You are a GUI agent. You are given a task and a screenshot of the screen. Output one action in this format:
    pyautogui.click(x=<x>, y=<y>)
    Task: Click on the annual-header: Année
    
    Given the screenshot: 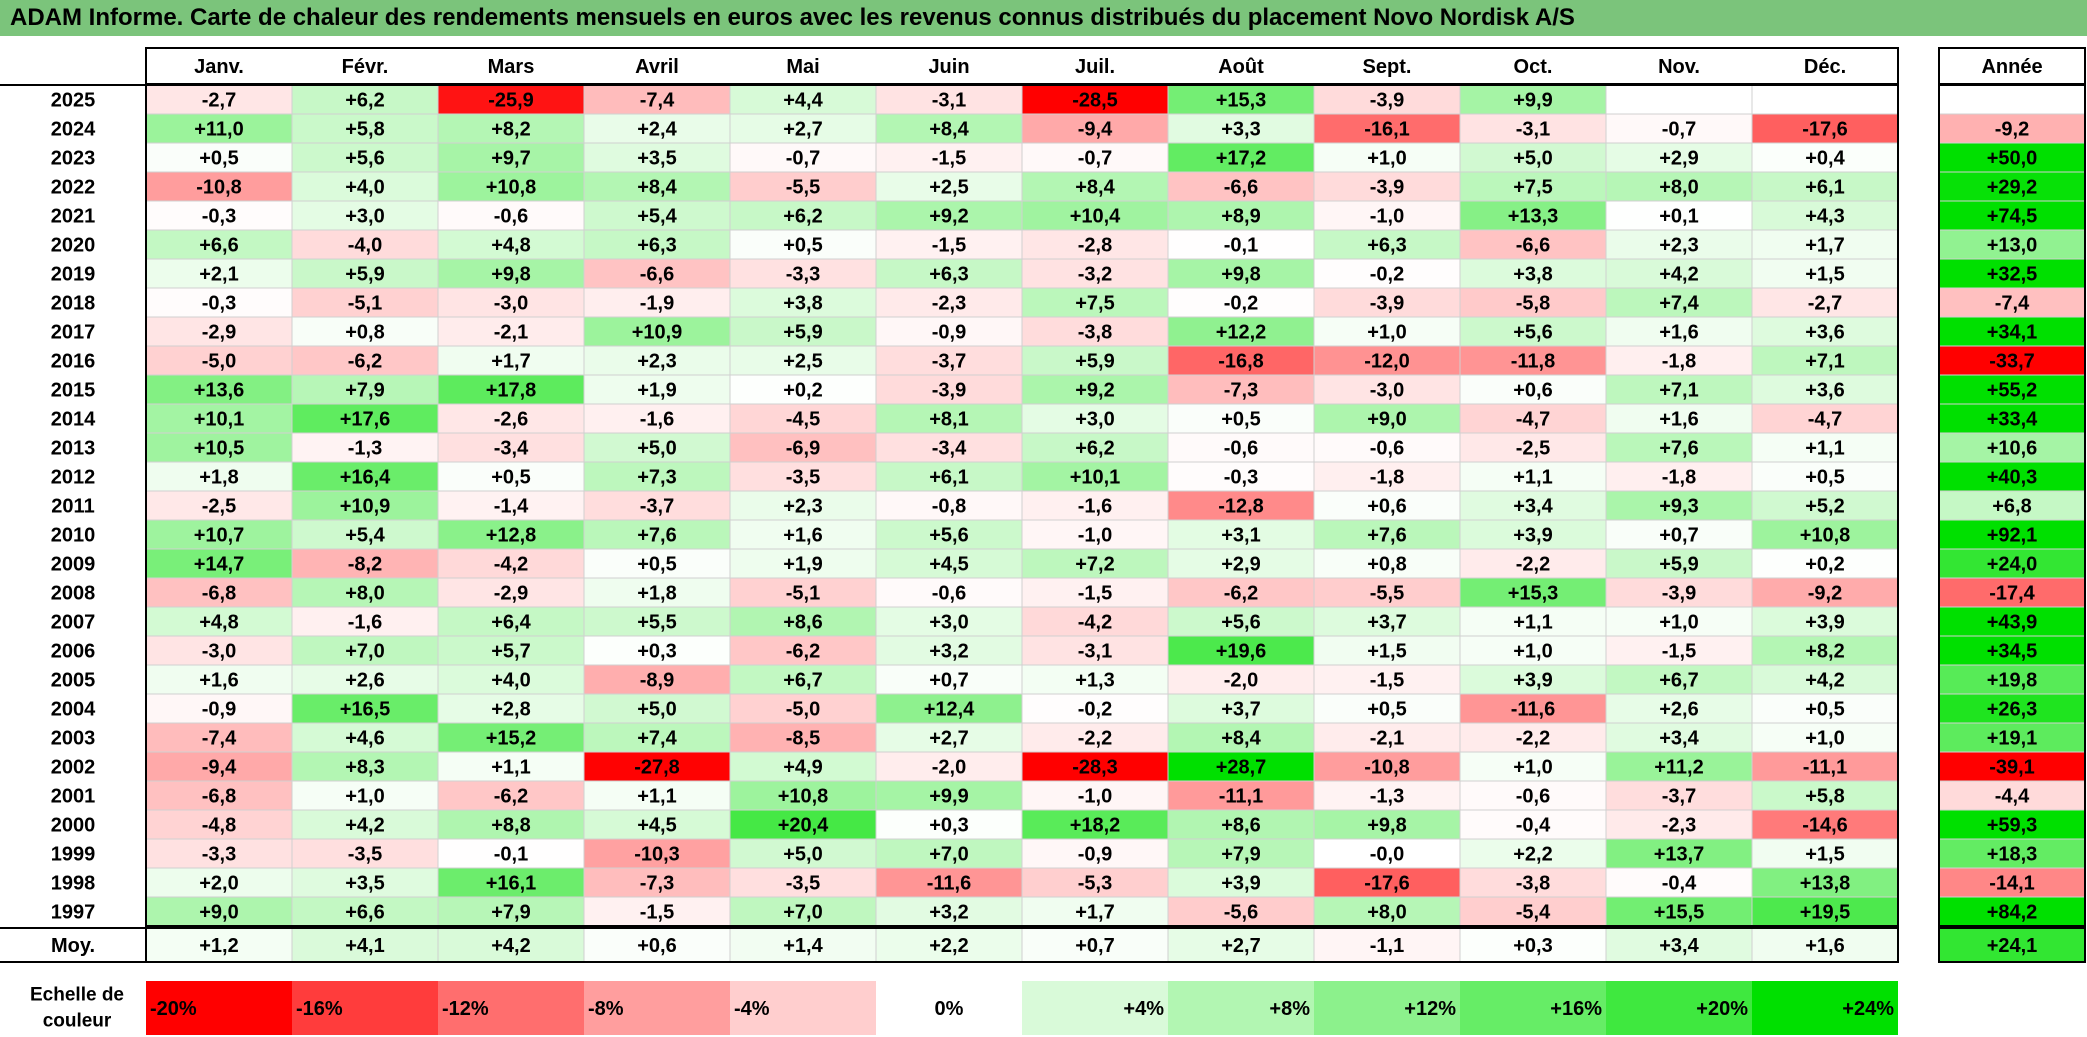 What is the action you would take?
    pyautogui.click(x=2011, y=67)
    